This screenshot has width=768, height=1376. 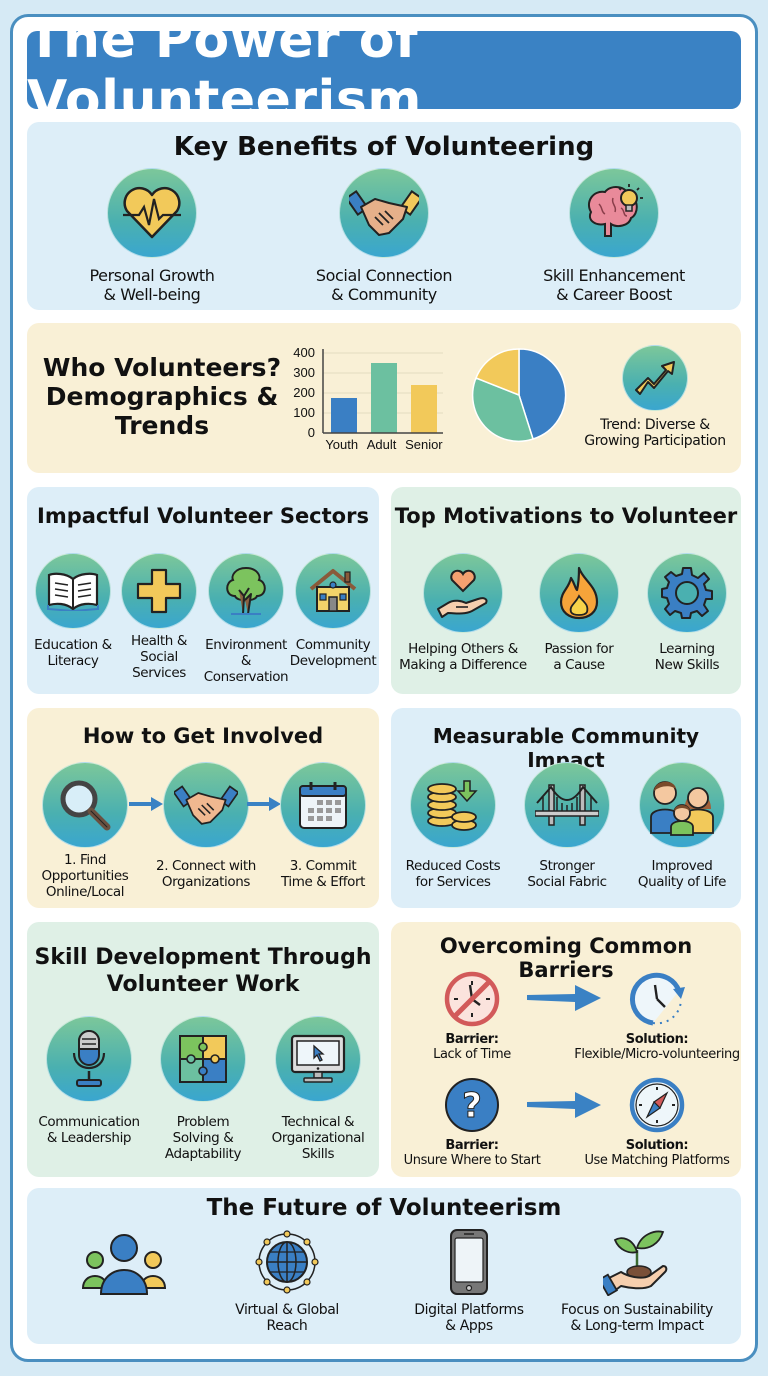 I want to click on future-panel: The Future of Volunteerism Virtual, so click(x=384, y=1266).